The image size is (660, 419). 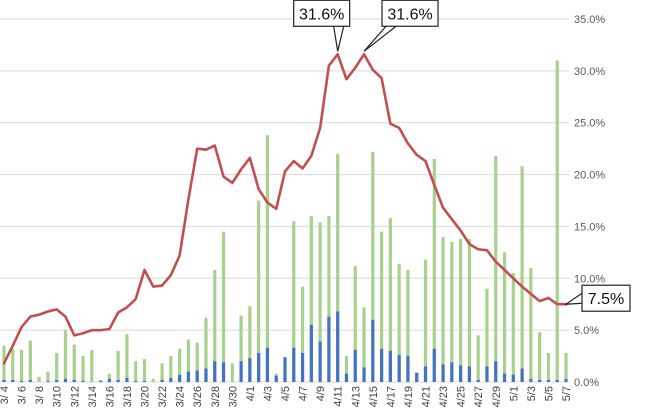 I want to click on bar-3-19-s1, so click(x=136, y=381).